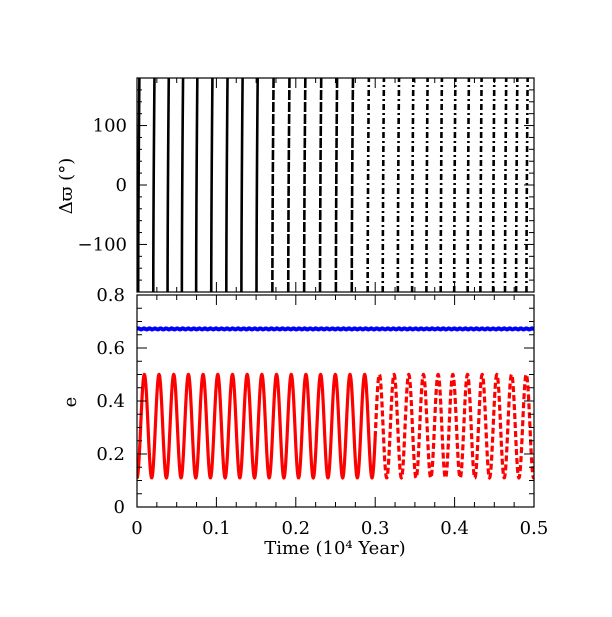 Image resolution: width=612 pixels, height=617 pixels. Describe the element at coordinates (453, 426) in the screenshot. I see `red-series-line-dashed` at that location.